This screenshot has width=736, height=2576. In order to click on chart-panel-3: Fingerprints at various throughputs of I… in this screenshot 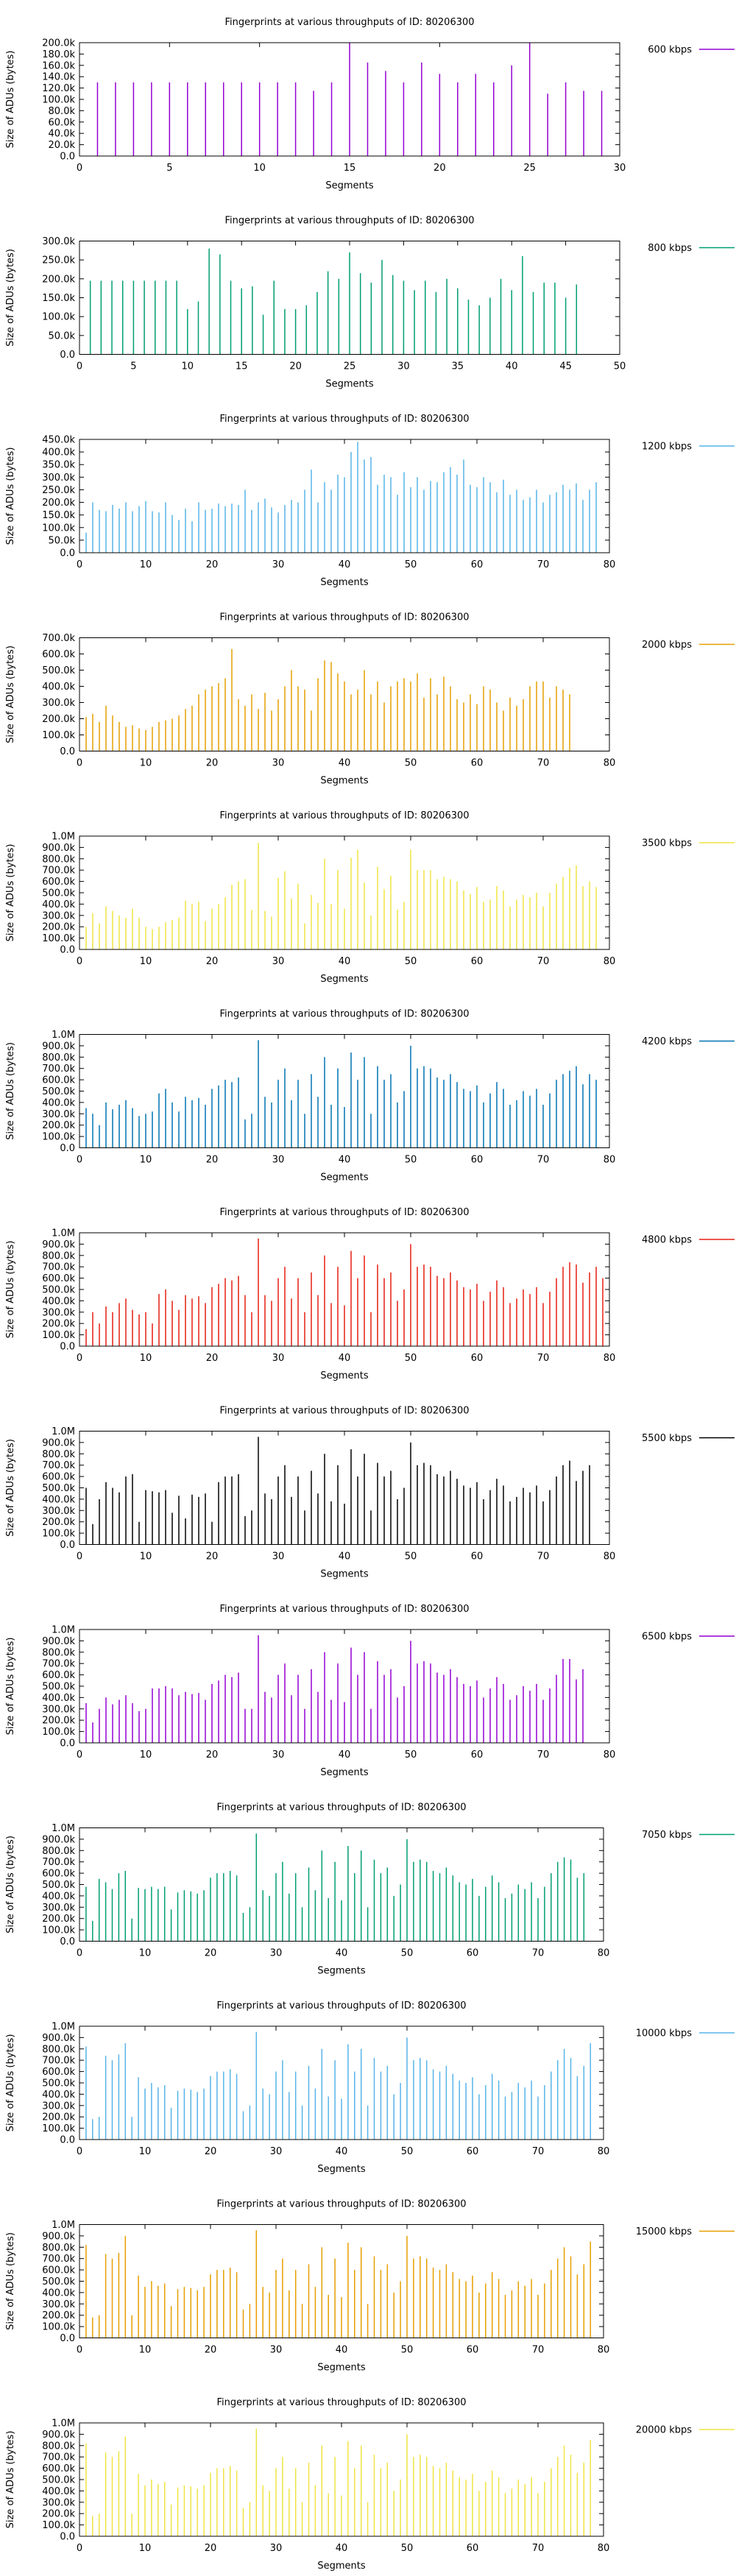, I will do `click(370, 501)`.